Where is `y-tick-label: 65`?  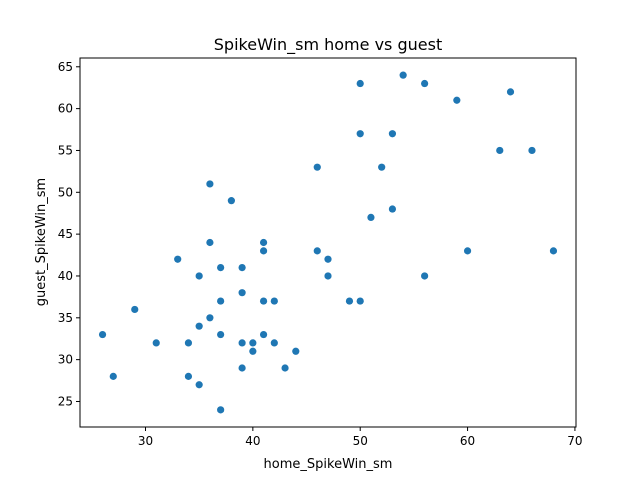 y-tick-label: 65 is located at coordinates (65, 67).